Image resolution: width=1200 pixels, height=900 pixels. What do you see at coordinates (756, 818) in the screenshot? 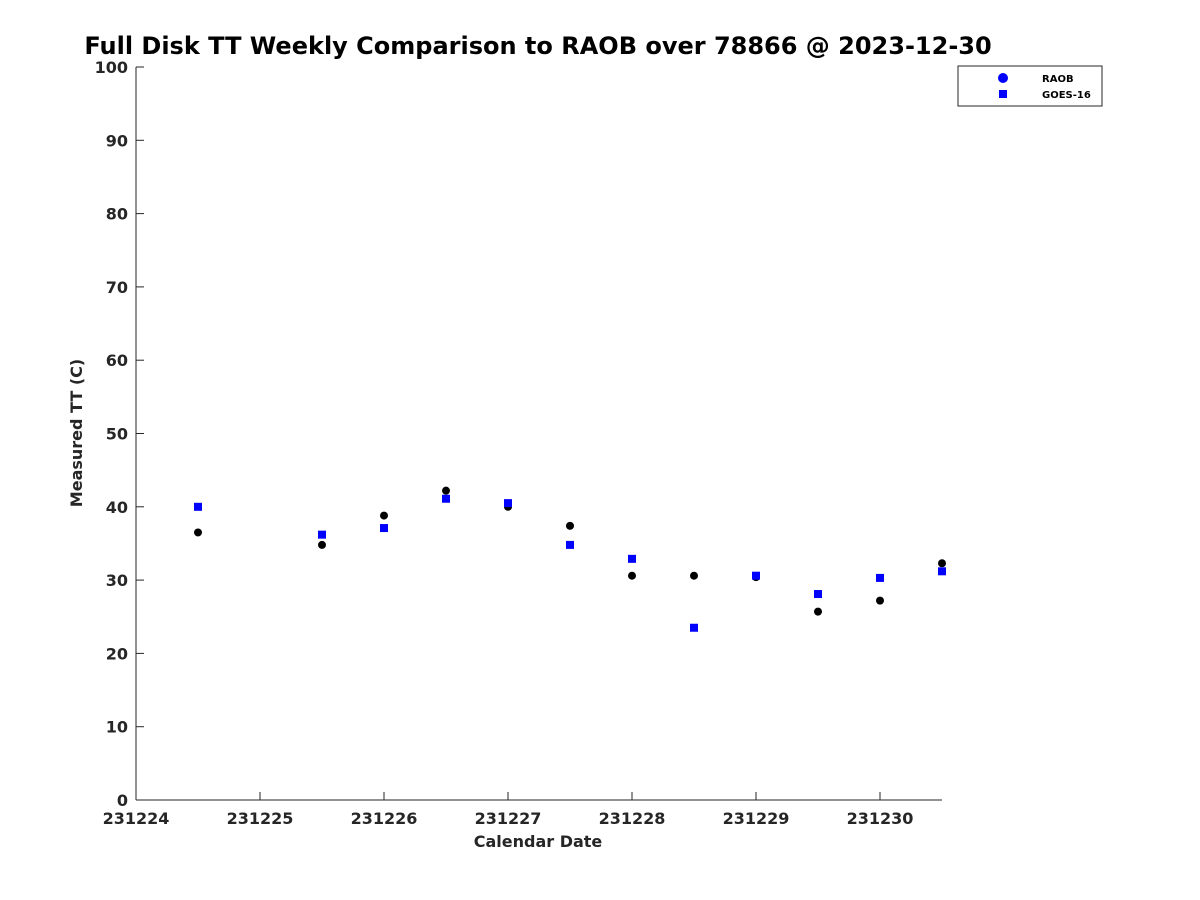
I see `x-tick-label: 231229` at bounding box center [756, 818].